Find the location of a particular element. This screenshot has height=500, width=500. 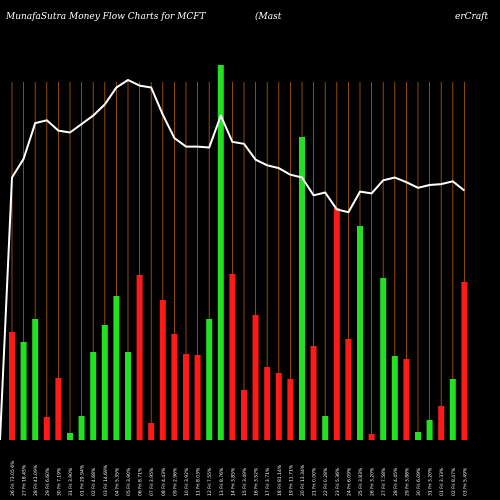

x-tick-label: 04 Fri 5.35% is located at coordinates (117, 481).